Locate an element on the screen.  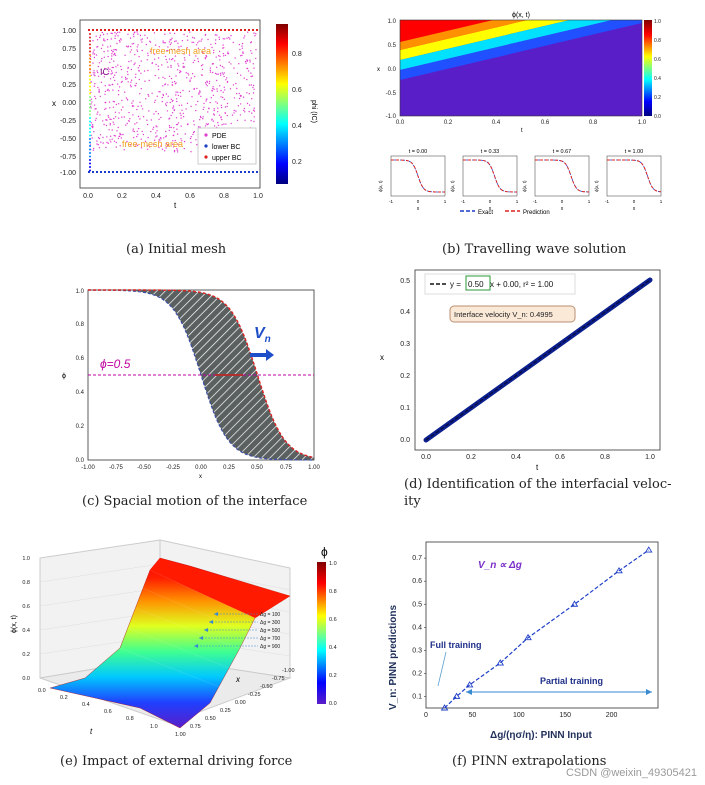
velocity-box is located at coordinates (512, 314).